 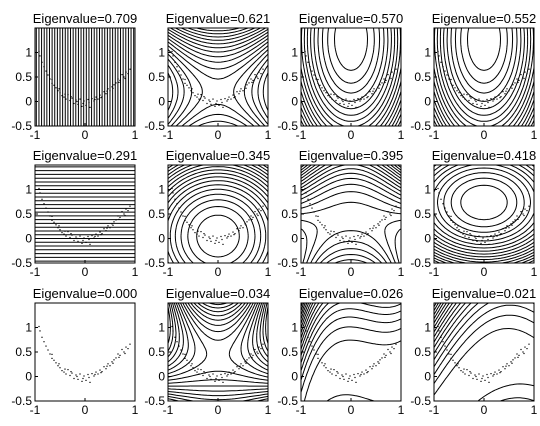 What do you see at coordinates (28, 377) in the screenshot?
I see `y-tick-label: 0` at bounding box center [28, 377].